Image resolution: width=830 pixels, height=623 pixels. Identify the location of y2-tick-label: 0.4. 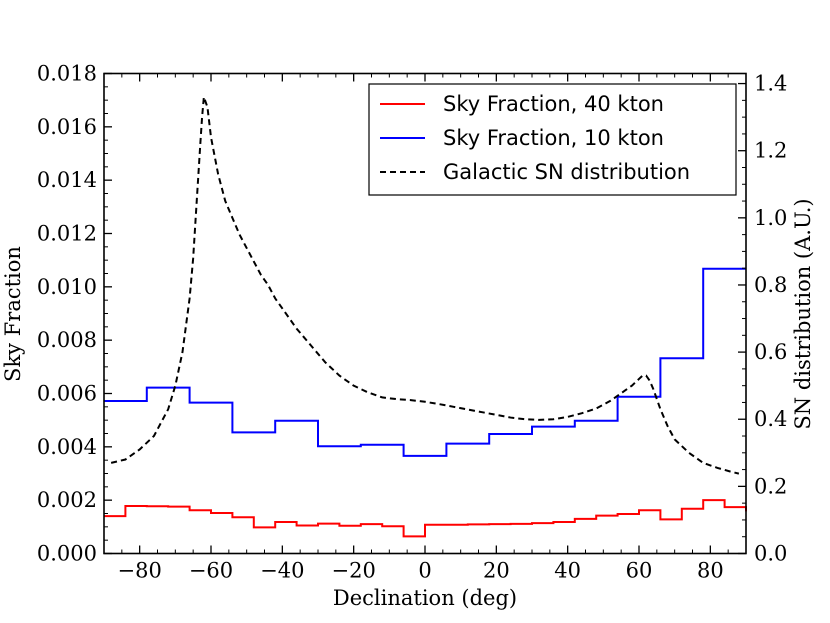
(770, 419).